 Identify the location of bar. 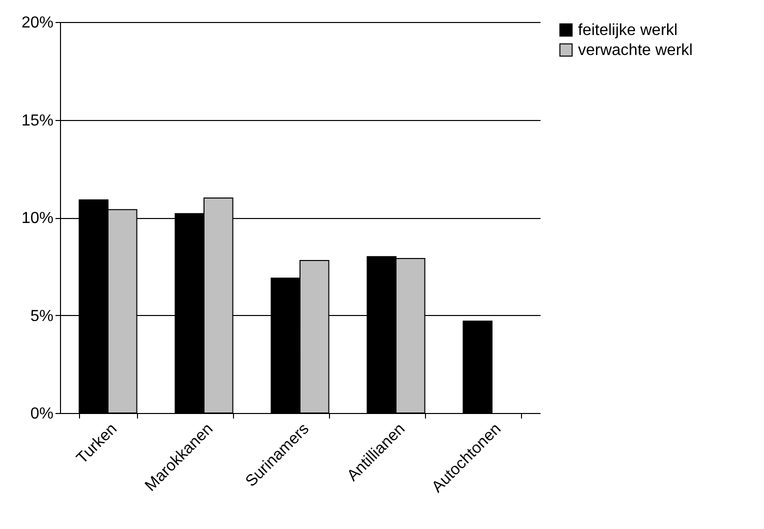
(477, 367).